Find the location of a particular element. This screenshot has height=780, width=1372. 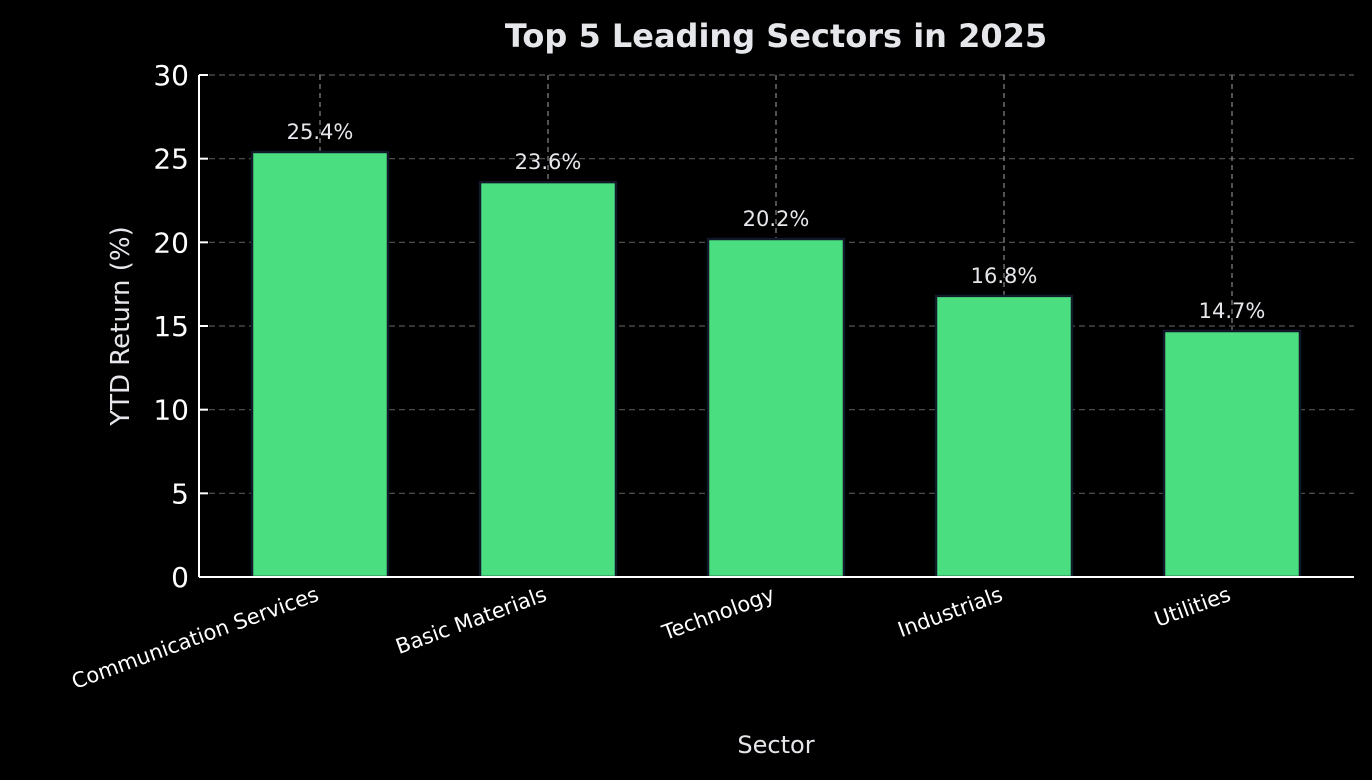

x-tick-label: Technology is located at coordinates (718, 613).